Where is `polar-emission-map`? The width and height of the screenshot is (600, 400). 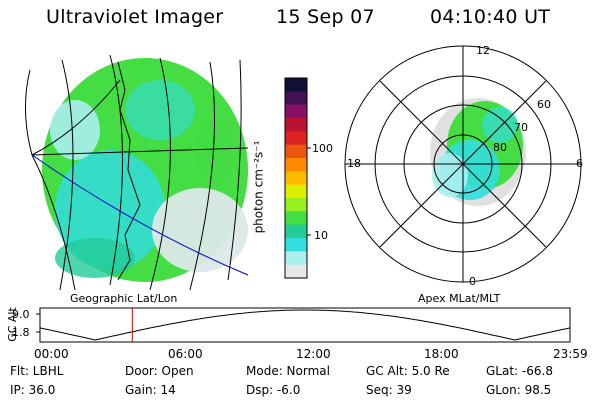 polar-emission-map is located at coordinates (478, 152).